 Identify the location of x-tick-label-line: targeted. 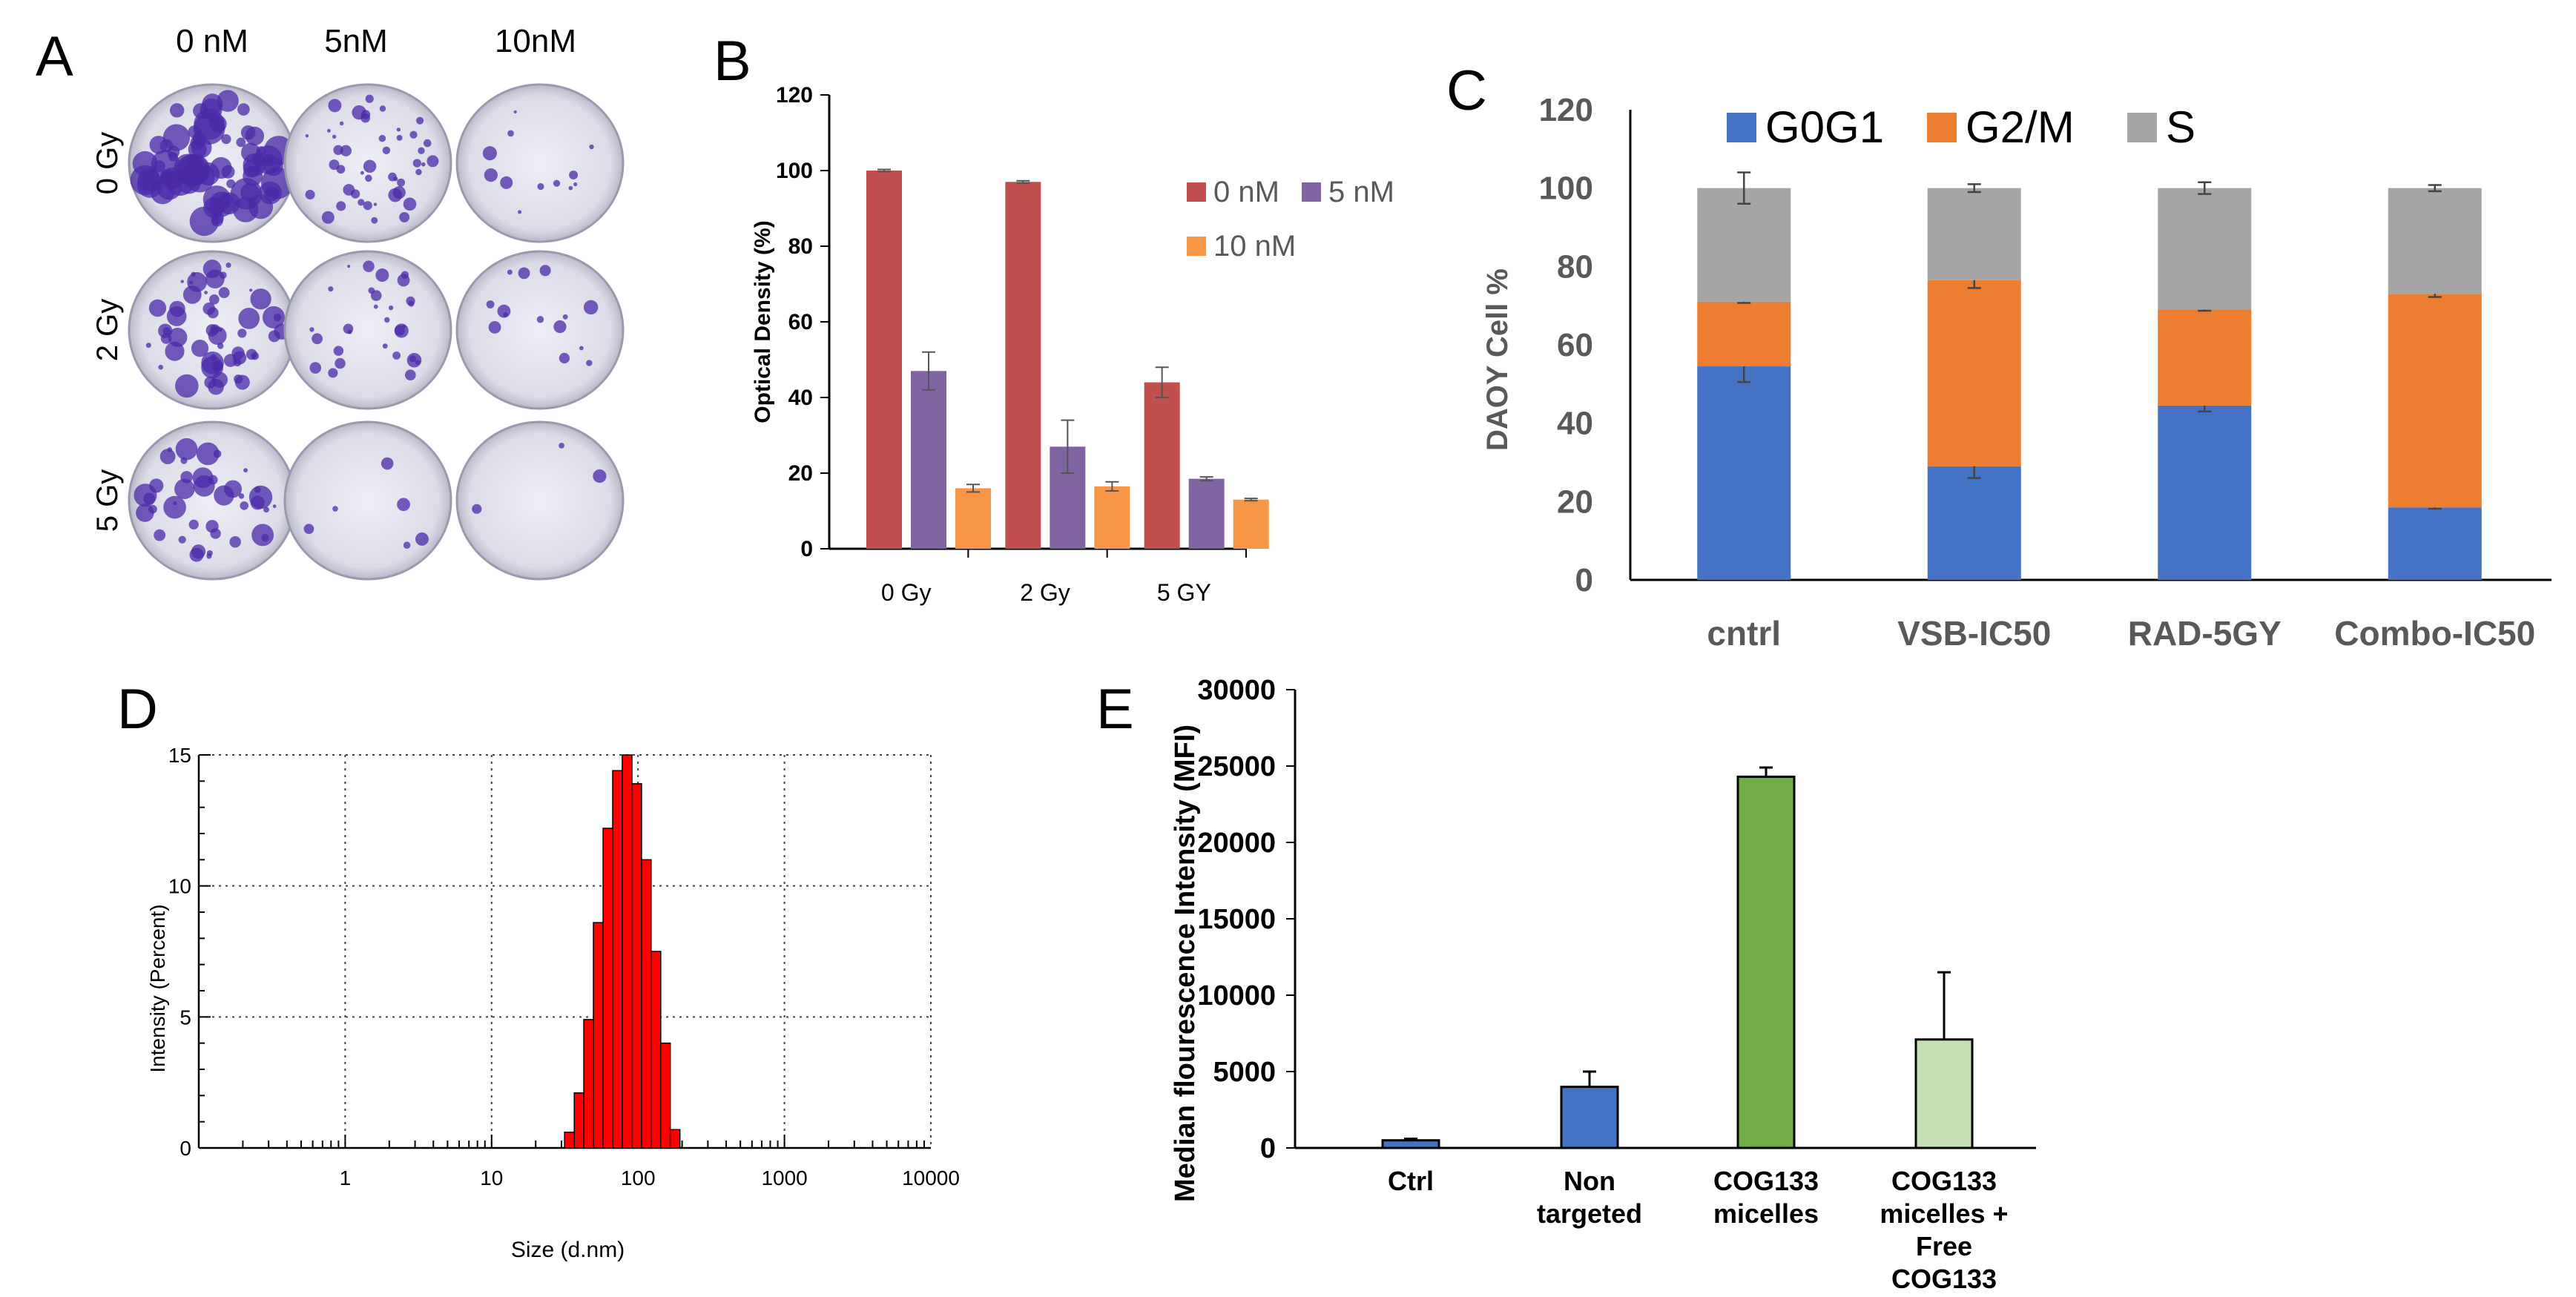
(1590, 1213).